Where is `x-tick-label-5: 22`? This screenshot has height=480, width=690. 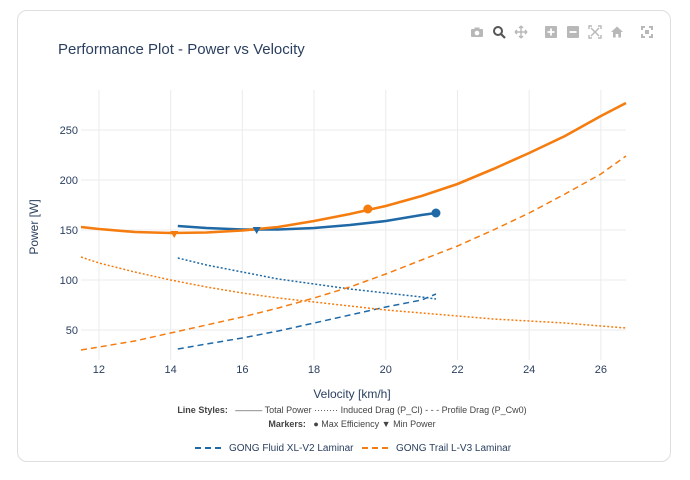
x-tick-label-5: 22 is located at coordinates (457, 370).